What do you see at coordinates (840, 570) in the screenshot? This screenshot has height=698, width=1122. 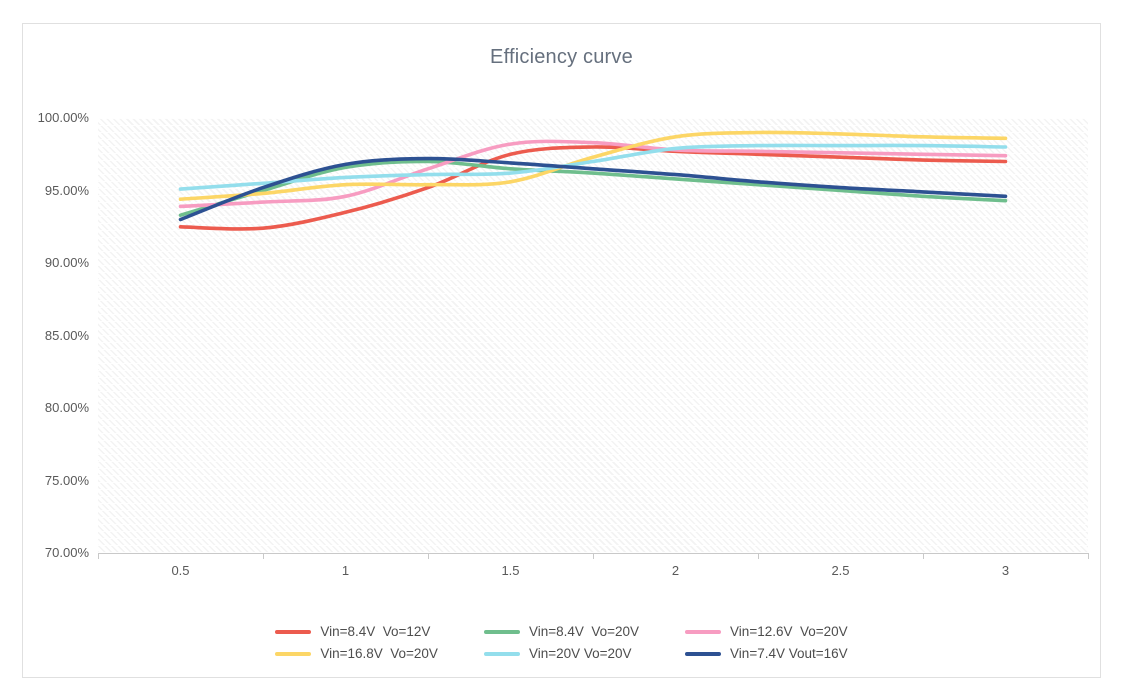 I see `x-tick-label: 2.5` at bounding box center [840, 570].